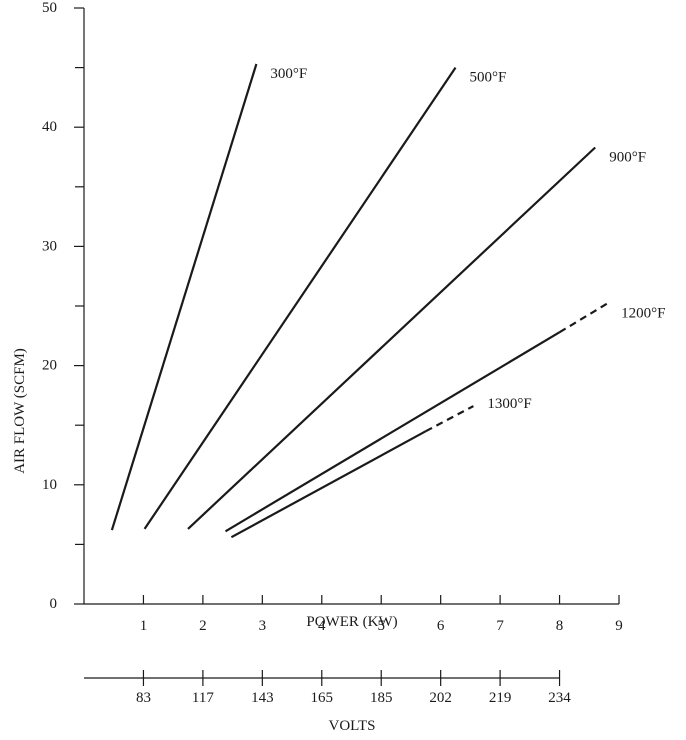 This screenshot has width=686, height=740. Describe the element at coordinates (583, 318) in the screenshot. I see `series-dashed-1200f` at that location.